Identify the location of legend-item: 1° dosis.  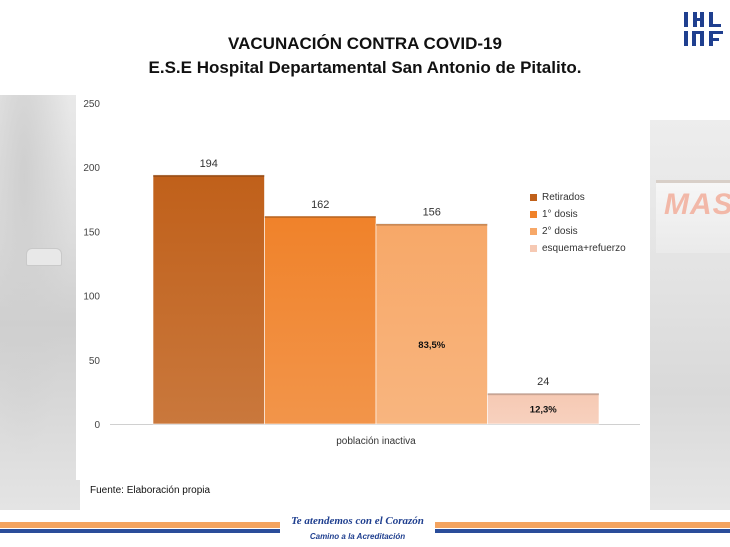
(578, 214).